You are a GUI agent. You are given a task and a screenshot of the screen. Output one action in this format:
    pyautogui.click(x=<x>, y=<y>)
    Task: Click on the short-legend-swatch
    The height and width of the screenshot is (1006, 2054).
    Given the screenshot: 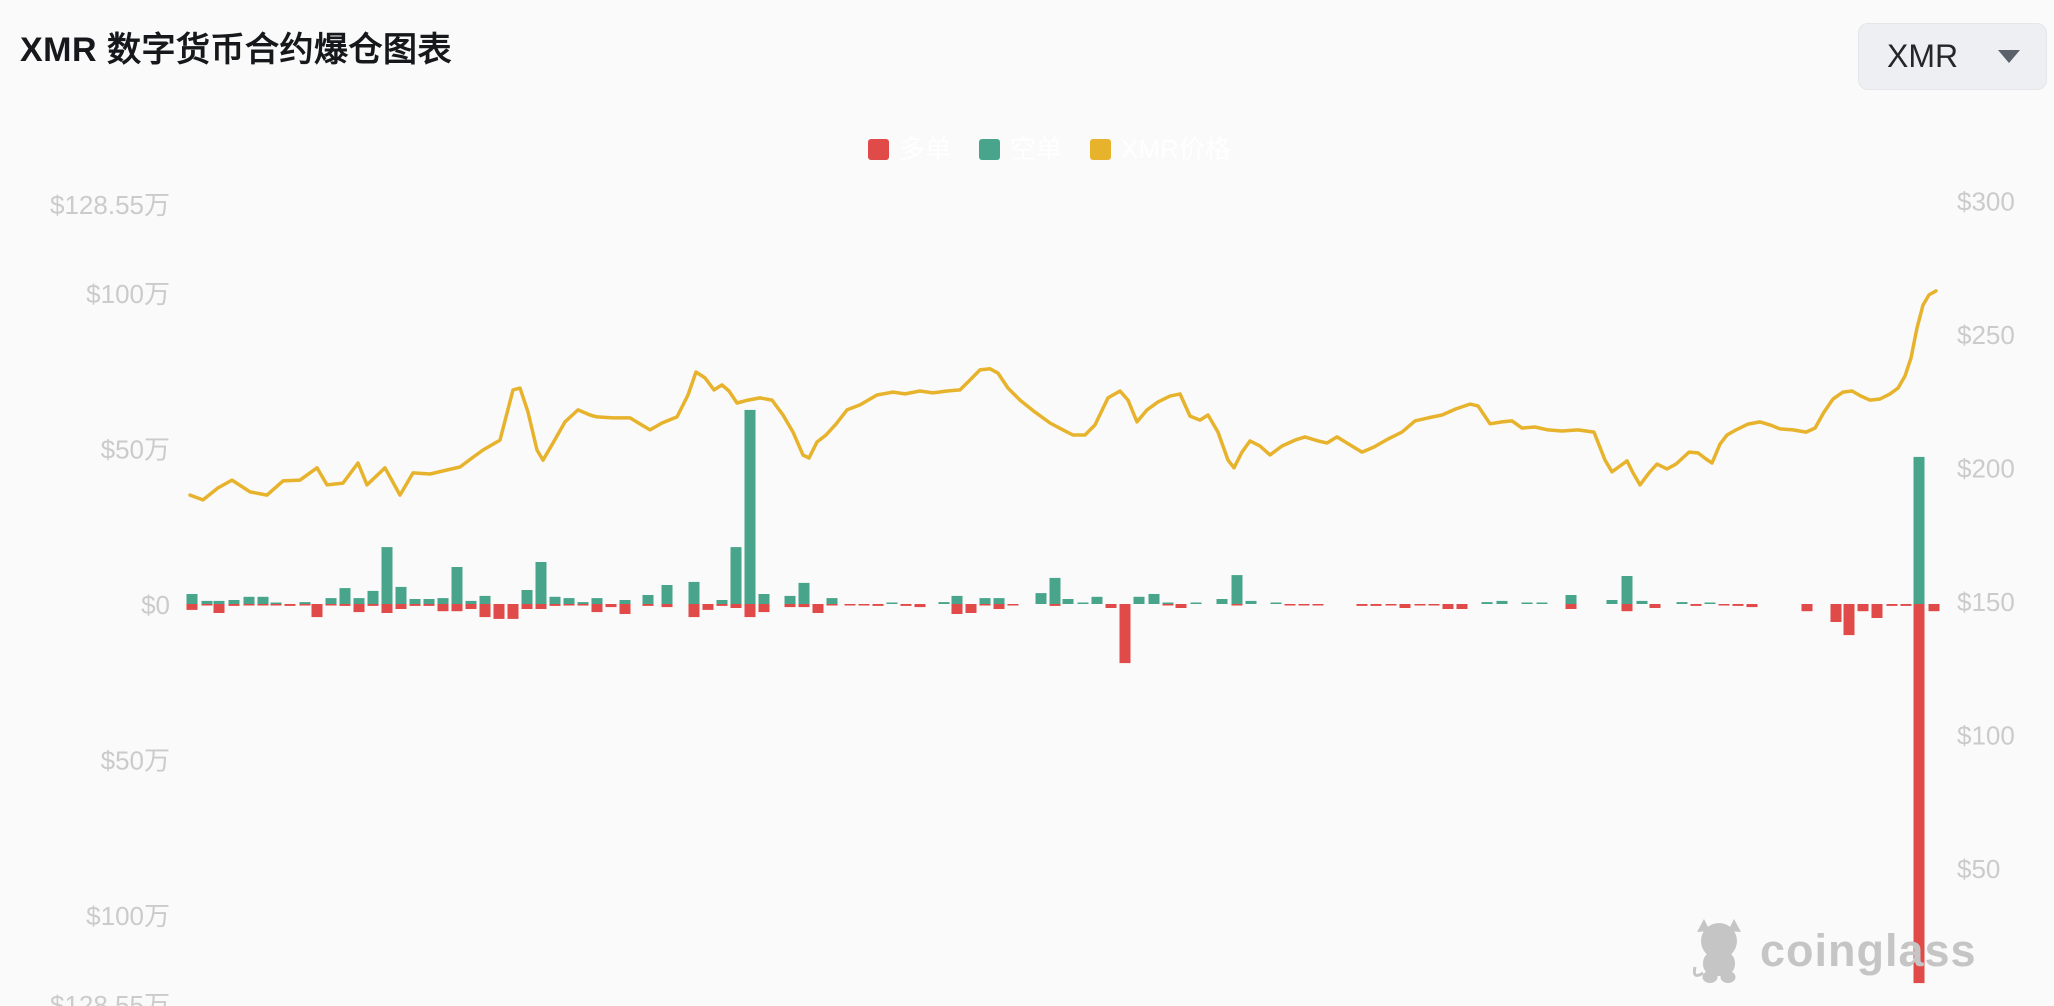 What is the action you would take?
    pyautogui.click(x=990, y=149)
    